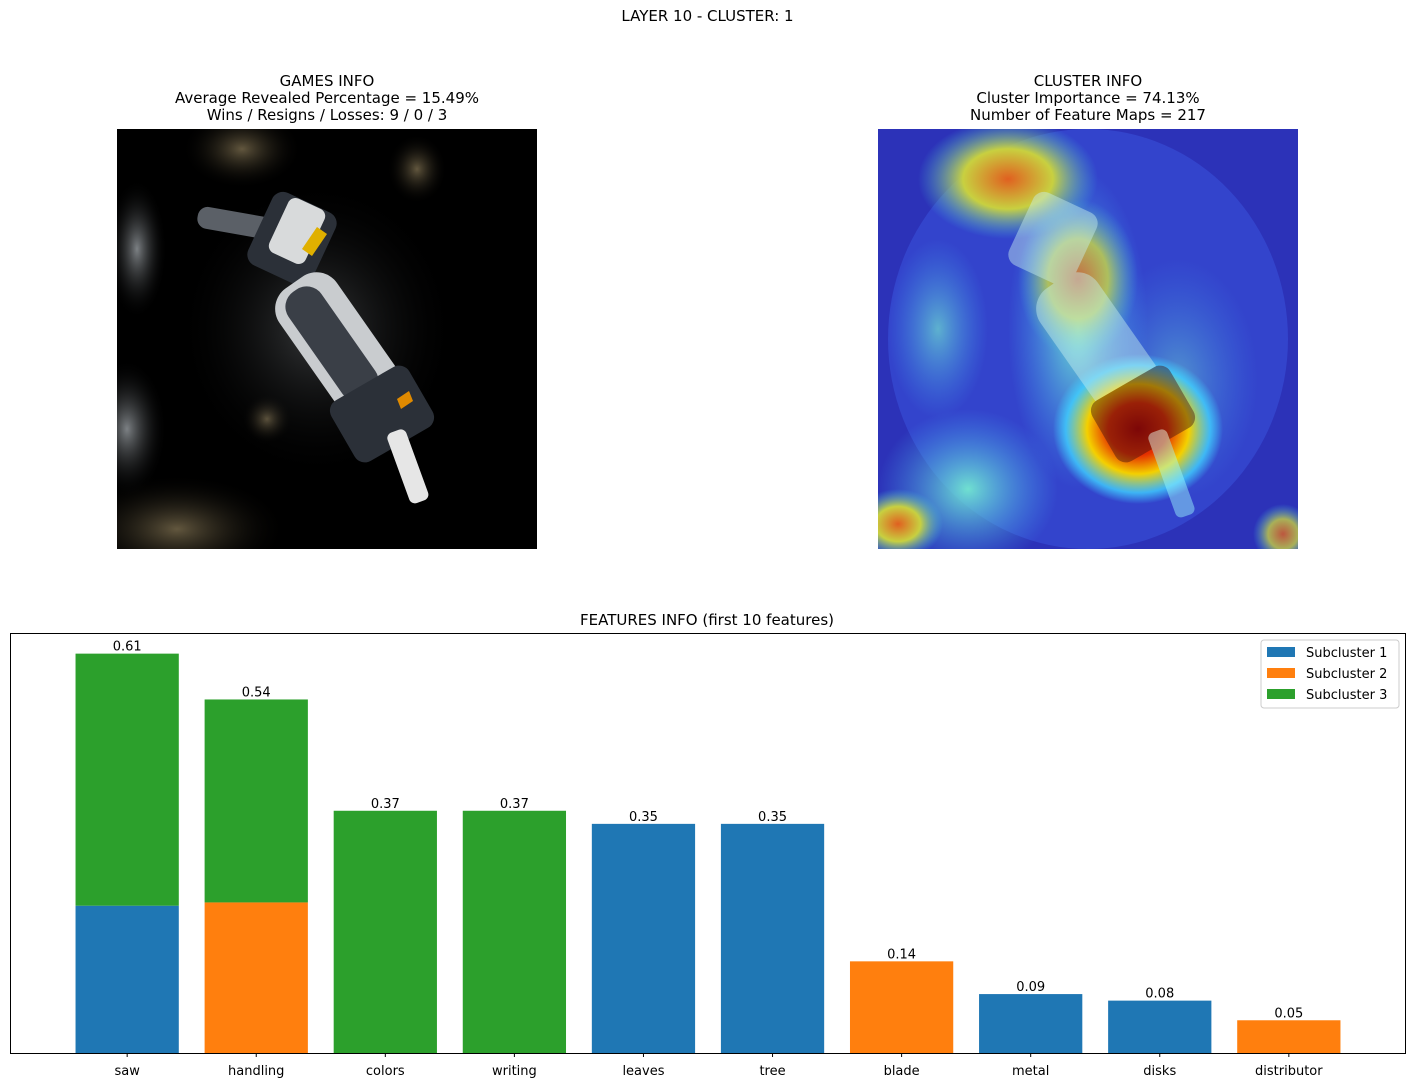  Describe the element at coordinates (256, 1071) in the screenshot. I see `x-tick-label-handling: handling` at that location.